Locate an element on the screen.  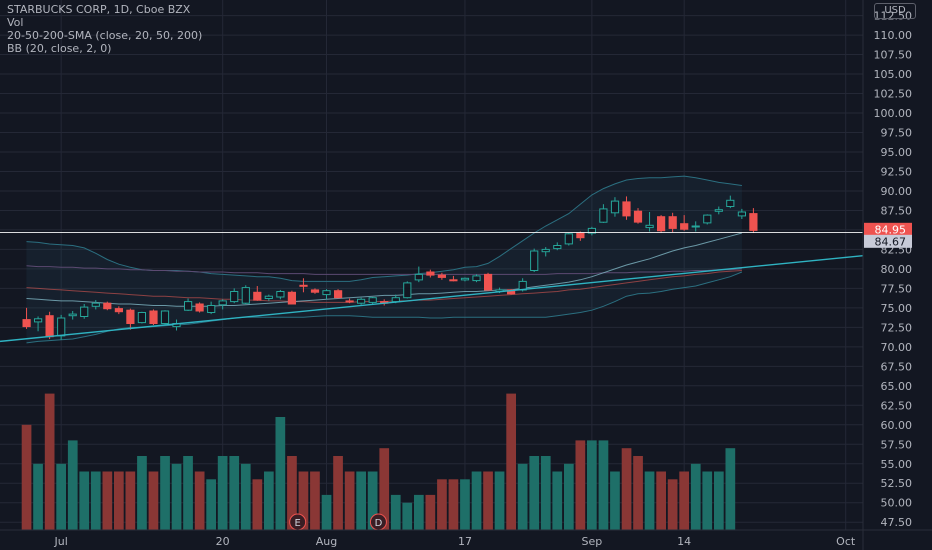
currency-button: USD is located at coordinates (895, 11).